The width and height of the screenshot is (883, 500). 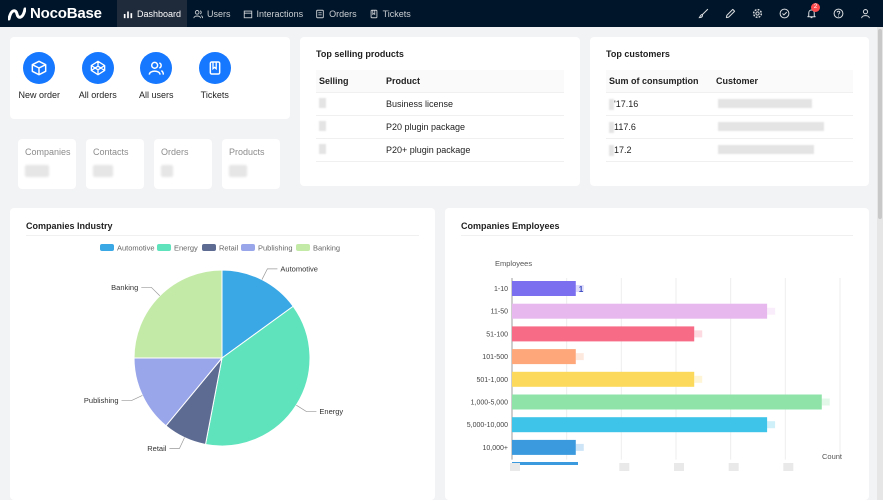 What do you see at coordinates (545, 463) in the screenshot?
I see `x-axis-scroll-indicator` at bounding box center [545, 463].